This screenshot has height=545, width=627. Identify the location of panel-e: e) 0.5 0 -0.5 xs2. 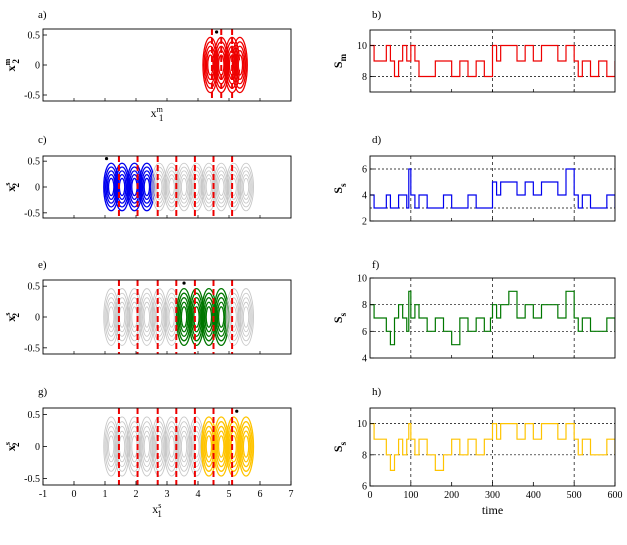
(147, 307).